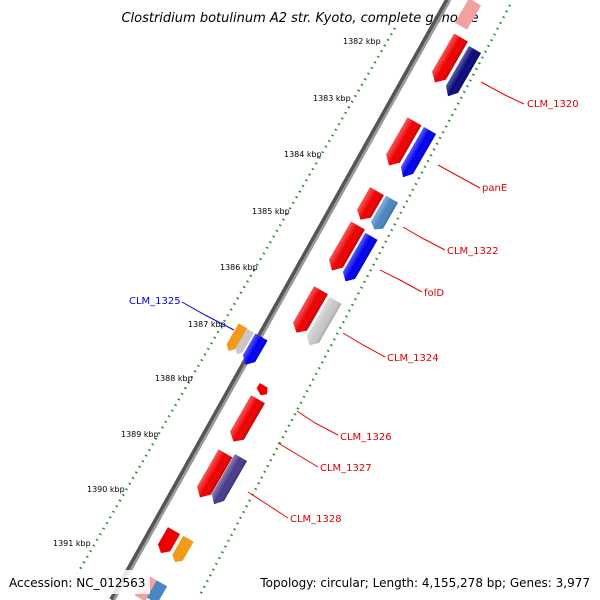 The width and height of the screenshot is (600, 600). I want to click on gene-clm1328, so click(228, 480).